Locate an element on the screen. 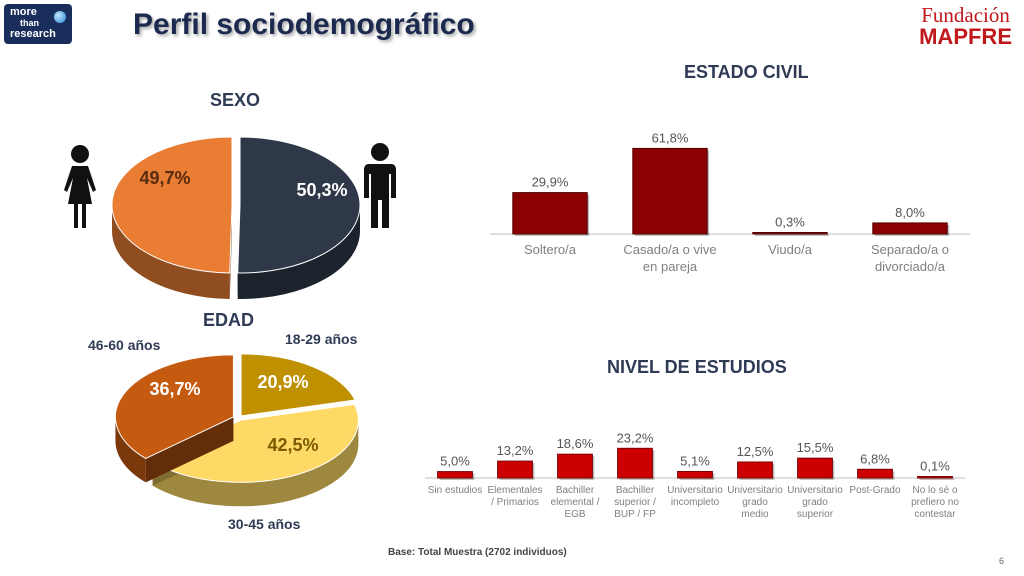  category-label-3-2: elemental / is located at coordinates (575, 502).